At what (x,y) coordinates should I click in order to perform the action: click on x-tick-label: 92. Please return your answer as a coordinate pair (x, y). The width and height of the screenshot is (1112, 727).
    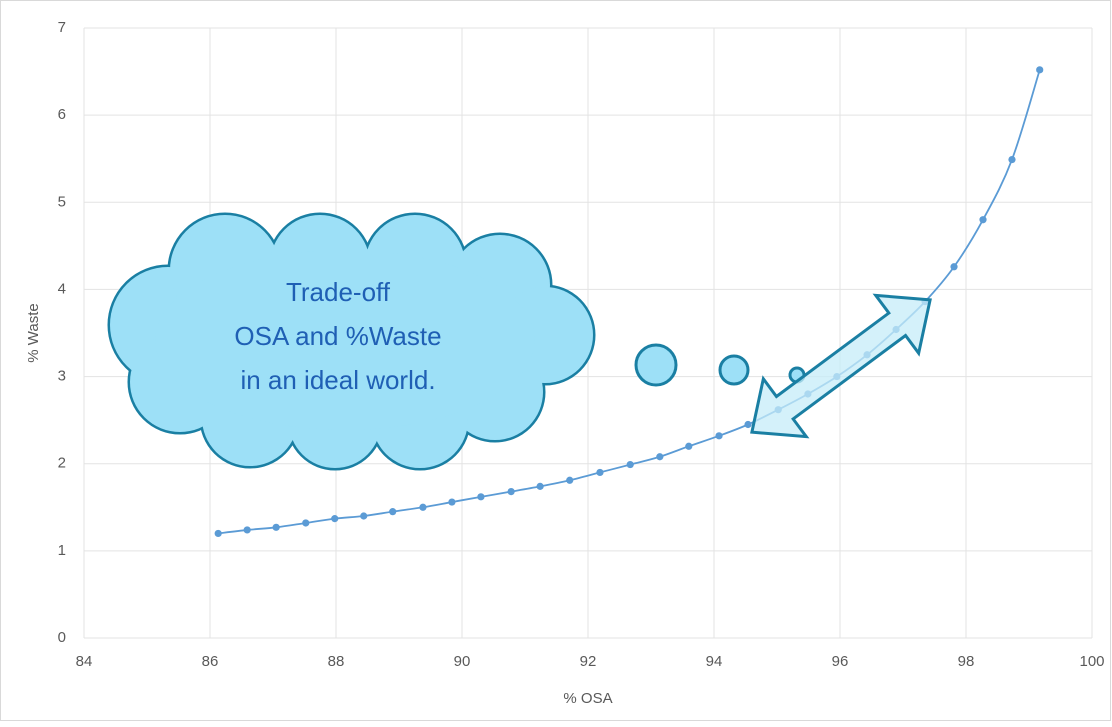
    Looking at the image, I should click on (588, 661).